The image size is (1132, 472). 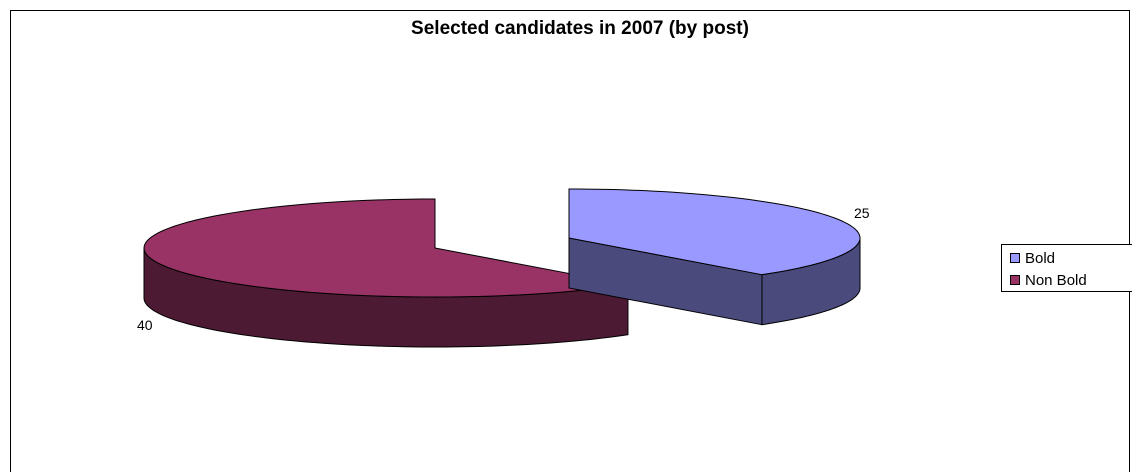 I want to click on legend-item-bold: Bold, so click(x=1032, y=258).